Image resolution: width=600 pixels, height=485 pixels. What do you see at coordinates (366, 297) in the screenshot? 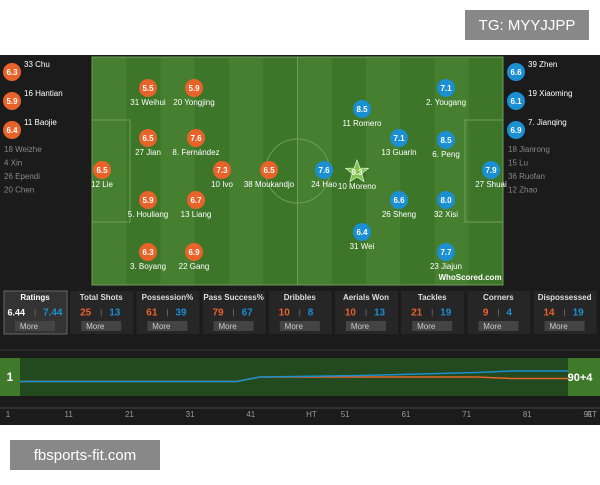
I see `stat-label: Aerials Won` at bounding box center [366, 297].